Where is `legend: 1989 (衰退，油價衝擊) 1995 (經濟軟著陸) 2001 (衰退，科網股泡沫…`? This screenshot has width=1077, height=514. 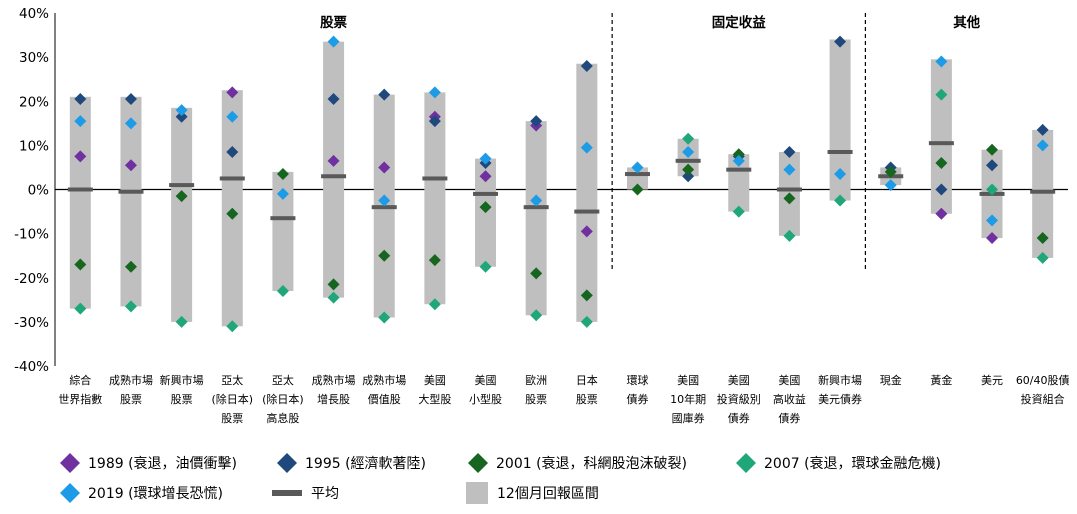 legend: 1989 (衰退，油價衝擊) 1995 (經濟軟著陸) 2001 (衰退，科網股泡沫… is located at coordinates (500, 478).